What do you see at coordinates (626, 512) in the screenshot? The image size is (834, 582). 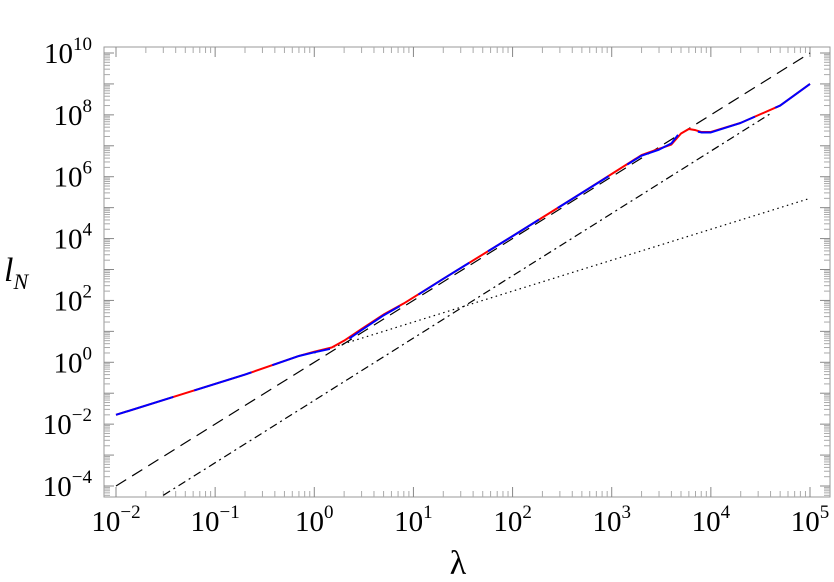 I see `x-tick-label-exponent: 3` at bounding box center [626, 512].